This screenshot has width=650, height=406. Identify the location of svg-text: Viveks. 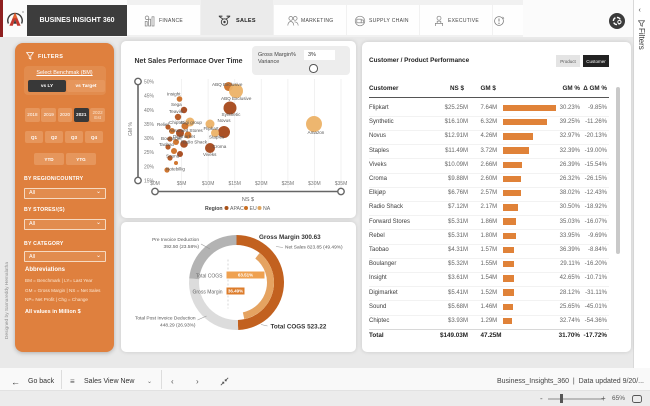
(210, 154).